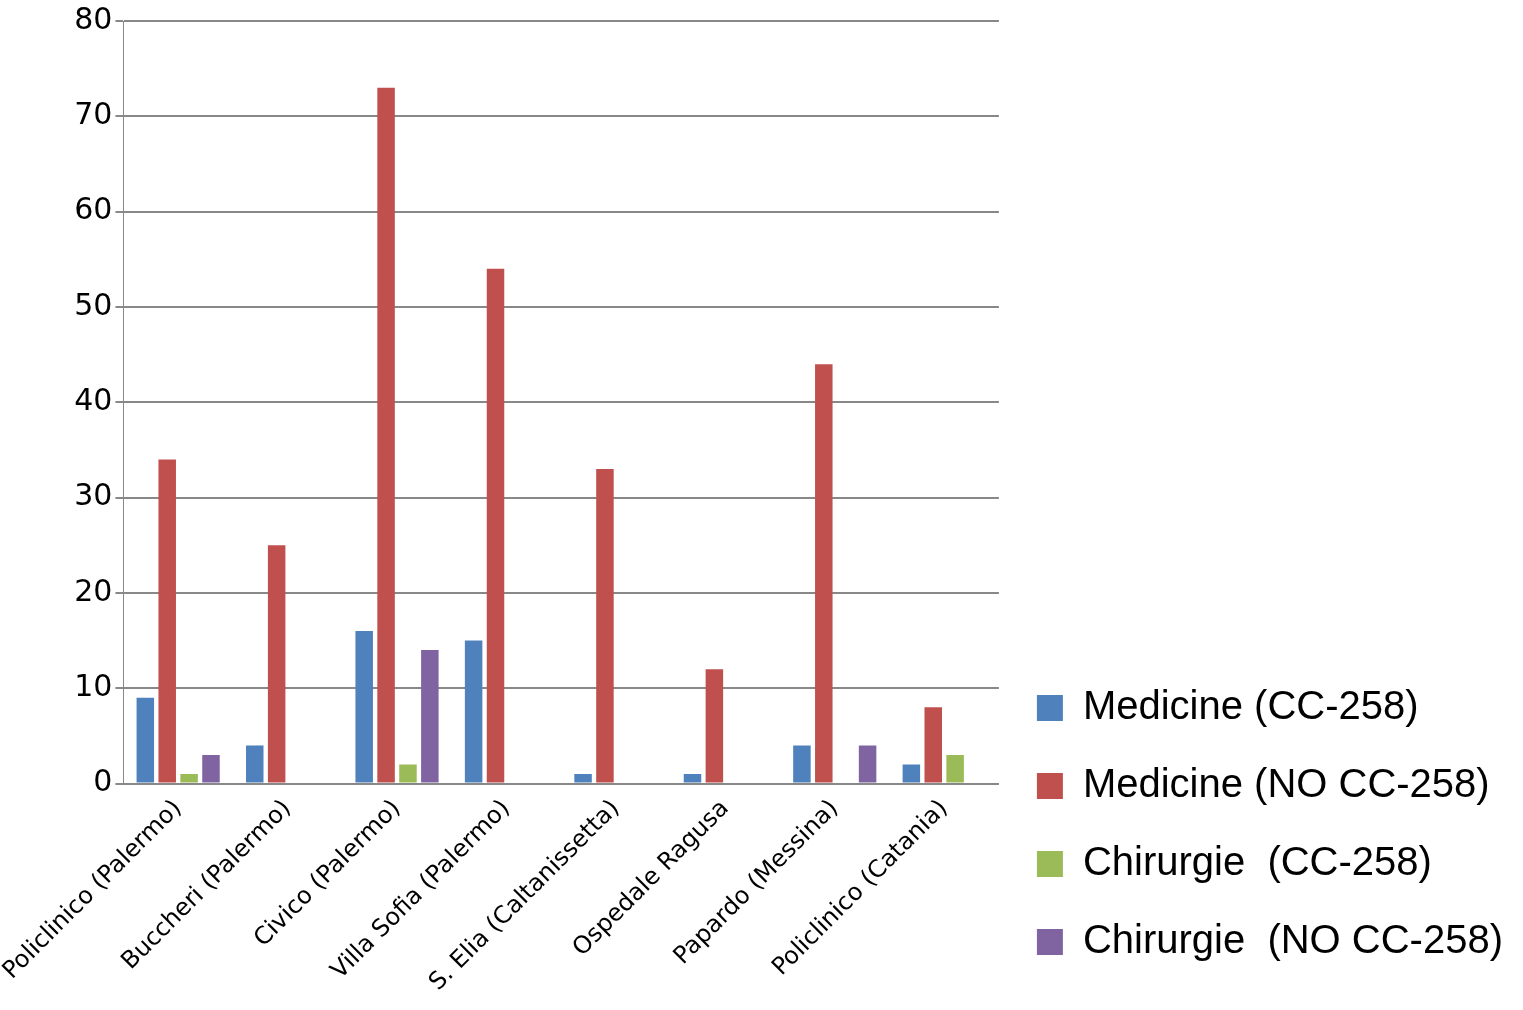  What do you see at coordinates (93, 495) in the screenshot?
I see `y-tick-label: 30` at bounding box center [93, 495].